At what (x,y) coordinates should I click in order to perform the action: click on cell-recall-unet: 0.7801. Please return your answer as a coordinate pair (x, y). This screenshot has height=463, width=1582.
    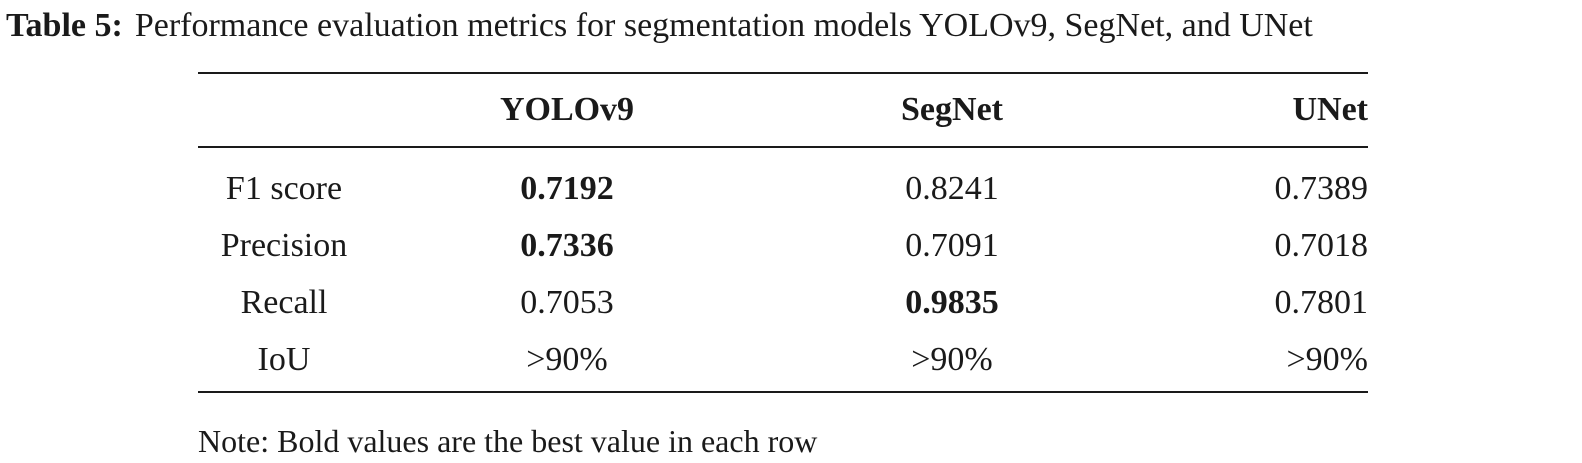
    Looking at the image, I should click on (1321, 302).